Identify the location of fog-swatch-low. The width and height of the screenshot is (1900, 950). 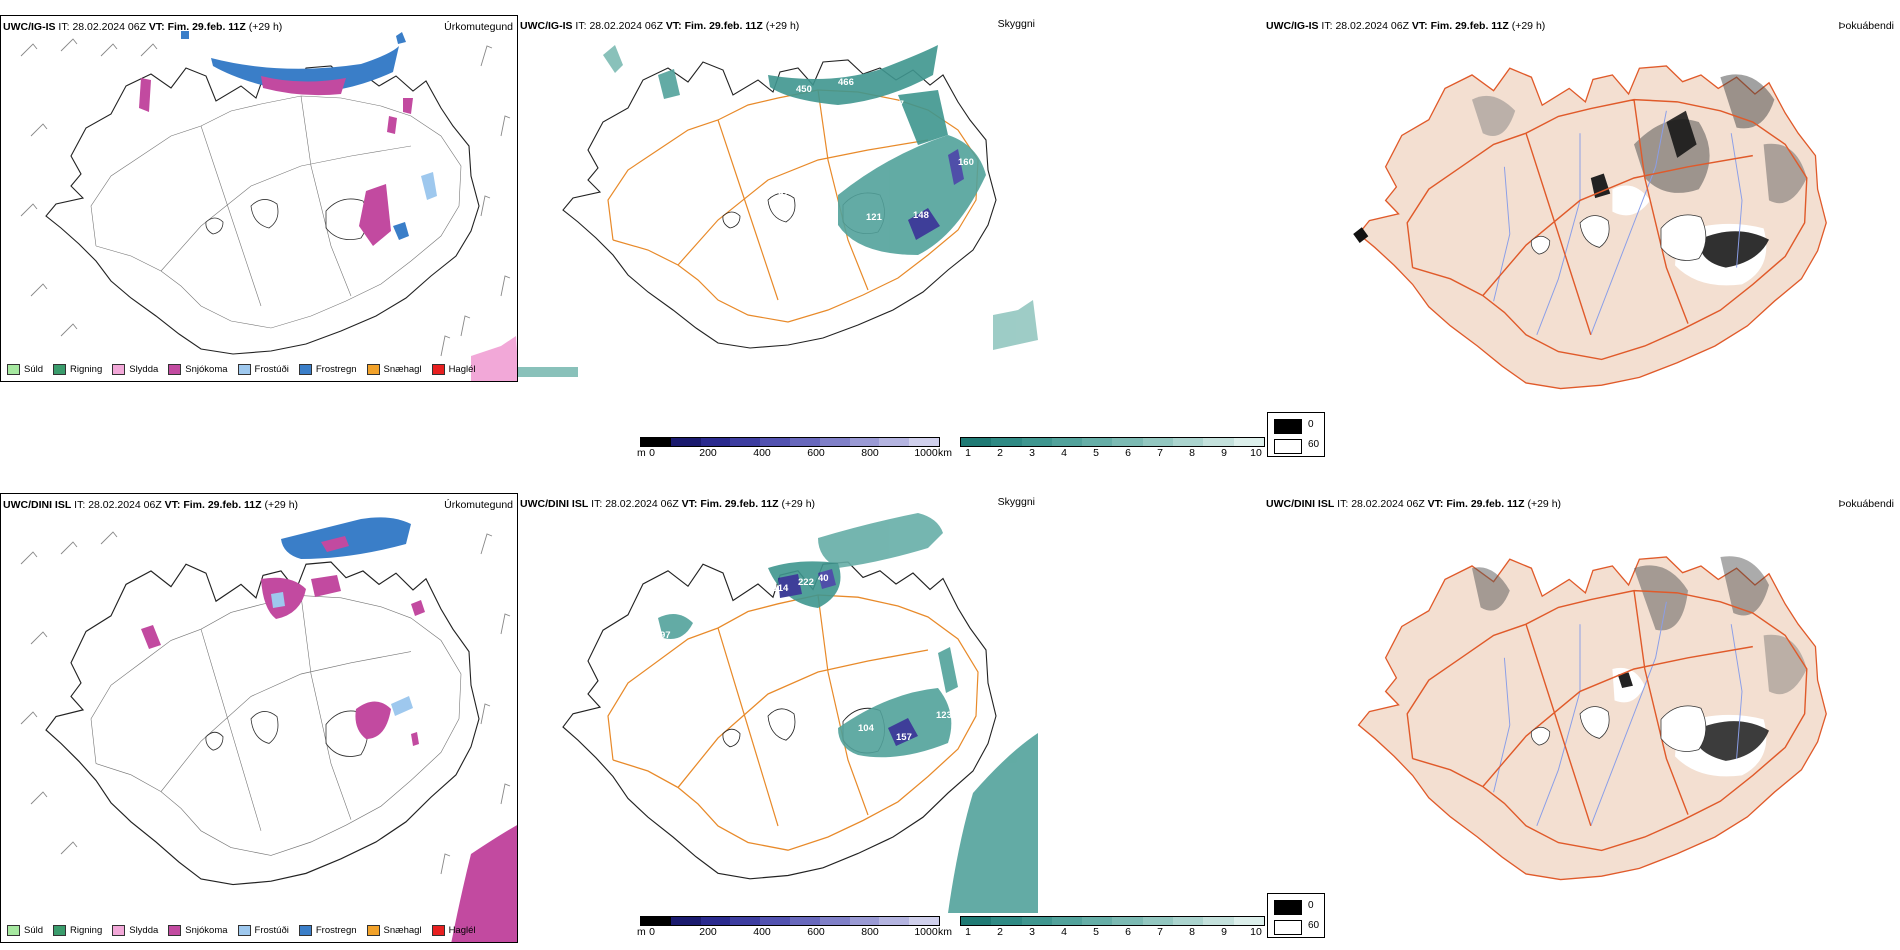
(1288, 446).